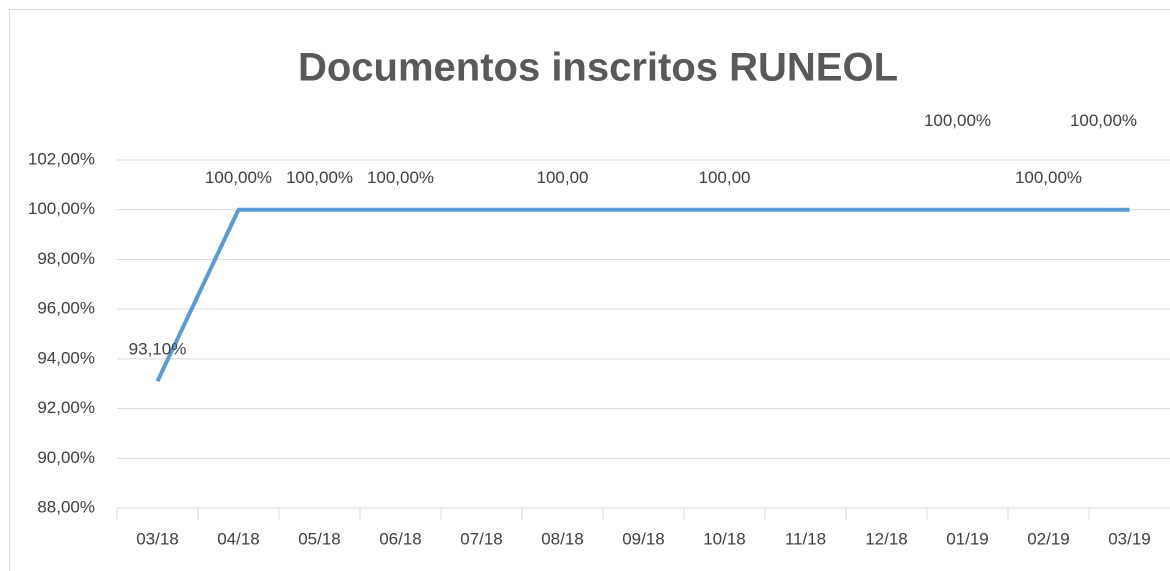 Image resolution: width=1170 pixels, height=571 pixels. What do you see at coordinates (238, 538) in the screenshot?
I see `x-tick-label: 04/18` at bounding box center [238, 538].